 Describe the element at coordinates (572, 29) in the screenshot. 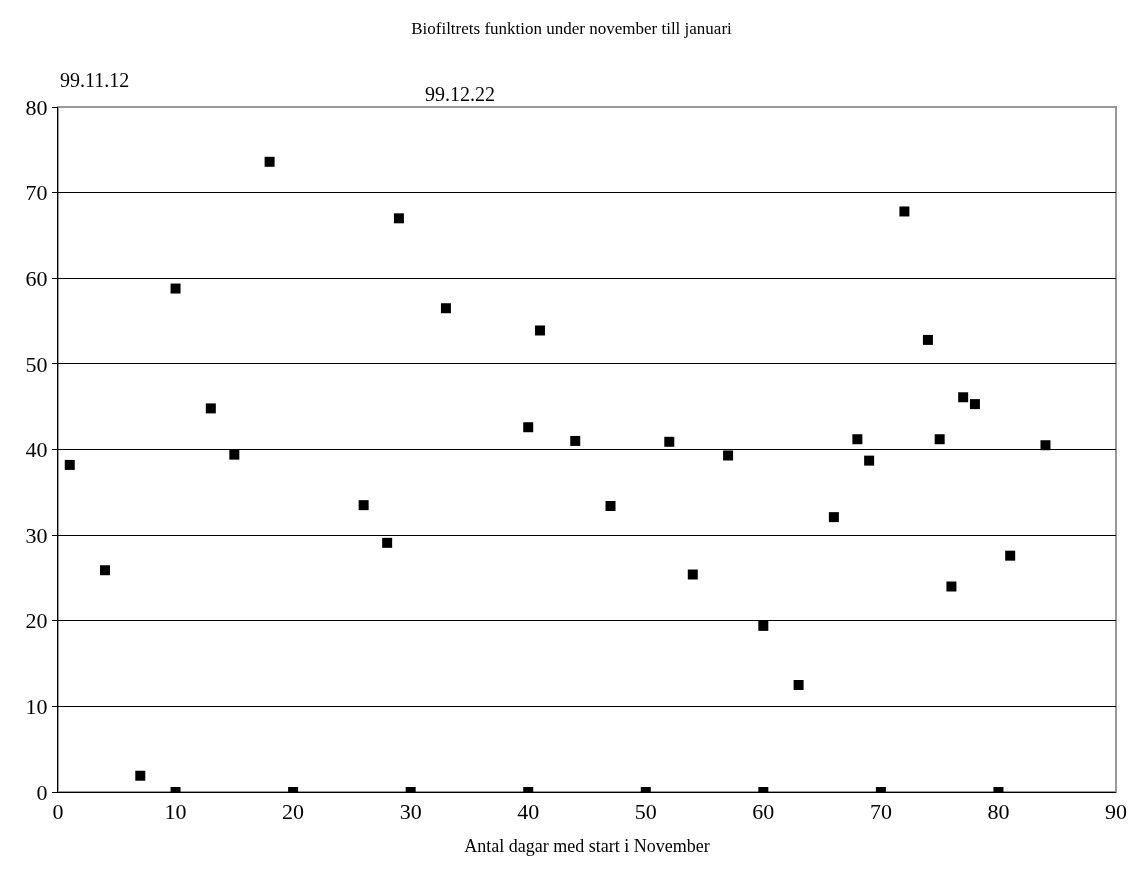

I see `chart-title: Biofiltrets funktion under november till januari` at that location.